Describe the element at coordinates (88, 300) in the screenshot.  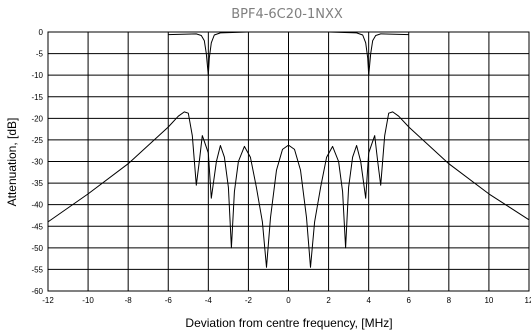
I see `x-tick-label: -10` at that location.